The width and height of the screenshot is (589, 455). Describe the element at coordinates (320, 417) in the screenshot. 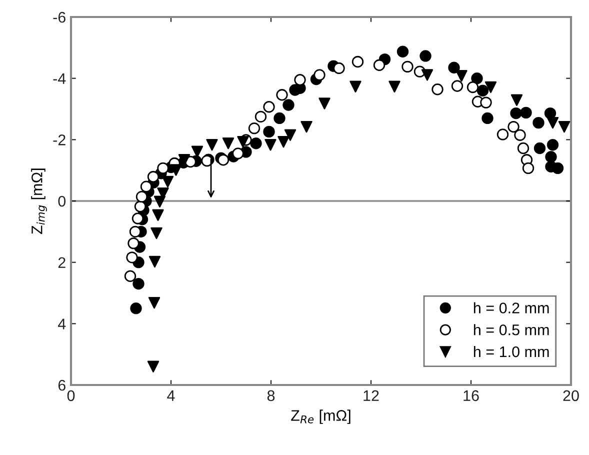

I see `x-axis-title: Z$_{Re}$ [mΩ]` at that location.